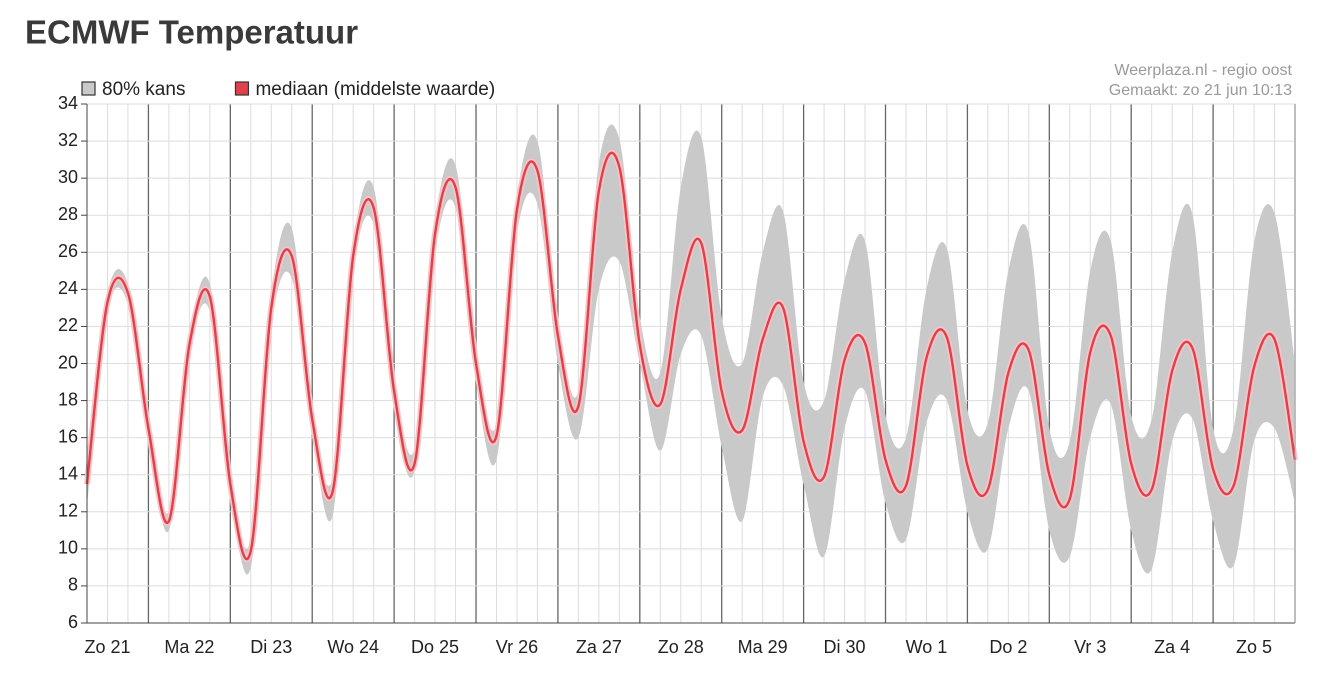 This screenshot has height=686, width=1329. Describe the element at coordinates (517, 647) in the screenshot. I see `x-tick-label: Vr 26` at that location.